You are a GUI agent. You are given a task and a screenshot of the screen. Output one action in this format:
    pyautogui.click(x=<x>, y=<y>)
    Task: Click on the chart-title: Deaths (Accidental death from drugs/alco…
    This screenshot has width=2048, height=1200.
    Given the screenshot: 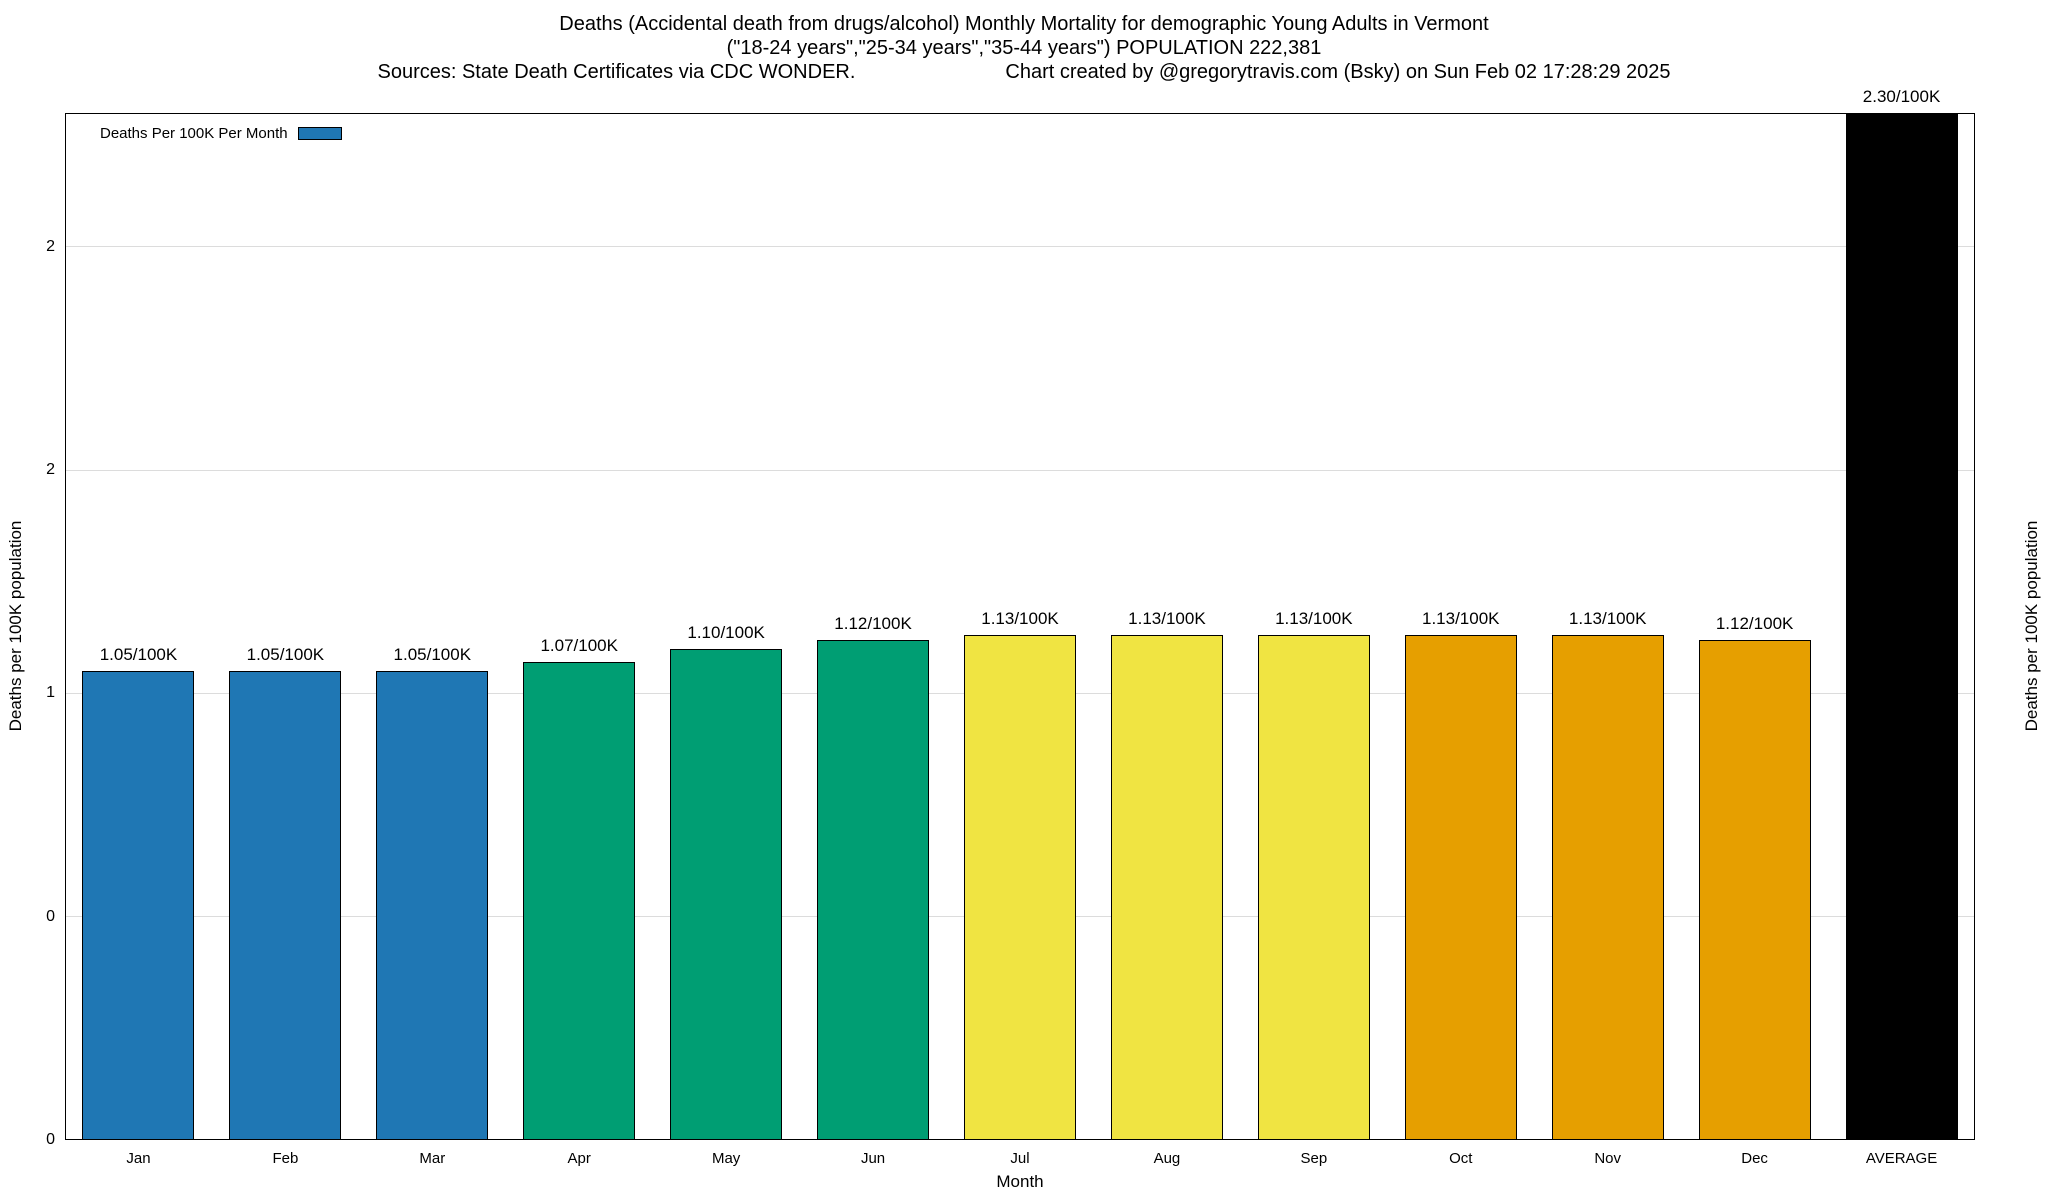 What is the action you would take?
    pyautogui.click(x=1024, y=24)
    